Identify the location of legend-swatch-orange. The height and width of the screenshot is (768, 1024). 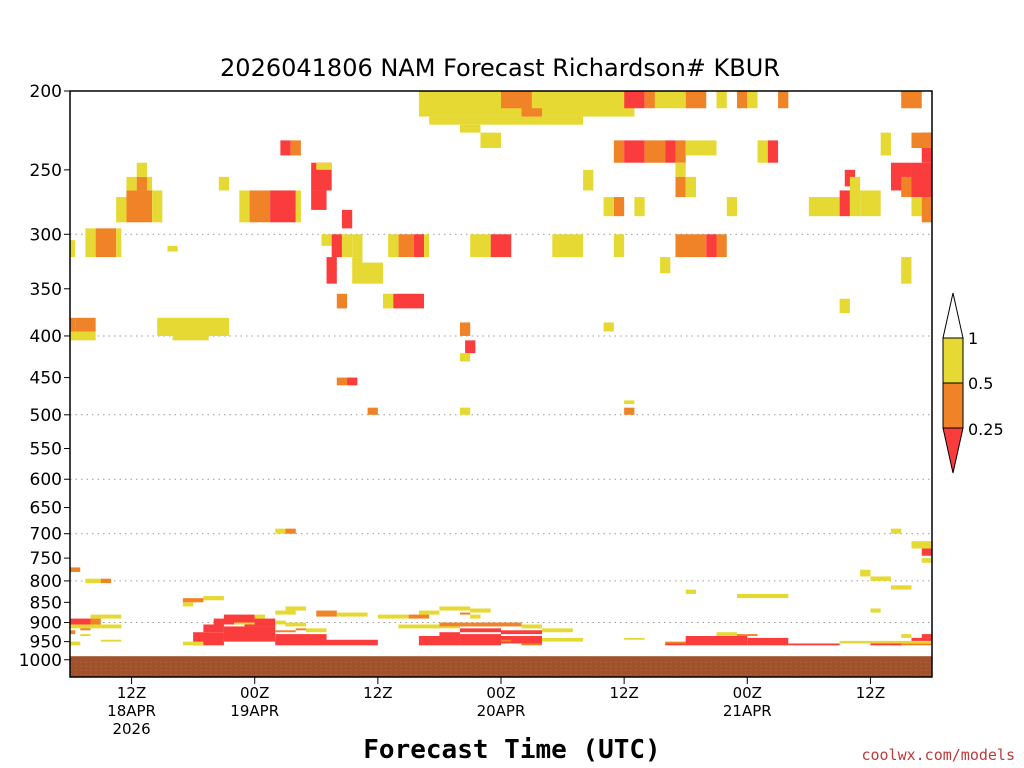
(953, 405).